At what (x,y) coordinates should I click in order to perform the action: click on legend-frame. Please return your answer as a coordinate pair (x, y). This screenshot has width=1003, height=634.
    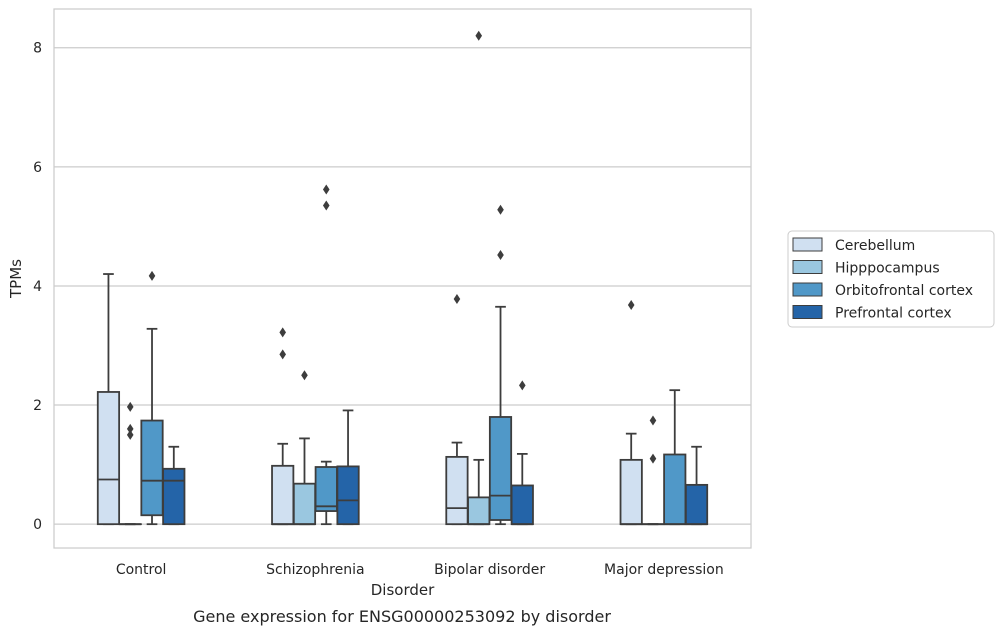
    Looking at the image, I should click on (891, 279).